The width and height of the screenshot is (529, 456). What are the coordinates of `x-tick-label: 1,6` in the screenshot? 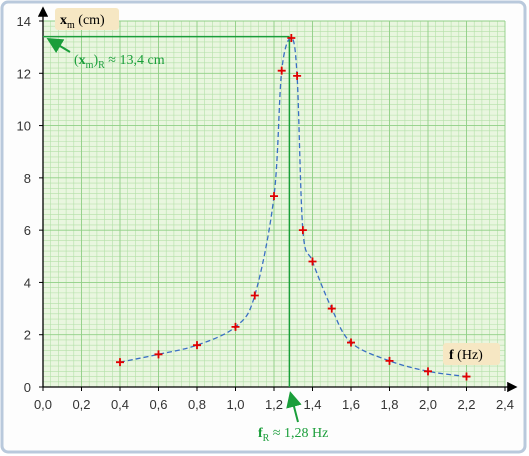 It's located at (351, 404).